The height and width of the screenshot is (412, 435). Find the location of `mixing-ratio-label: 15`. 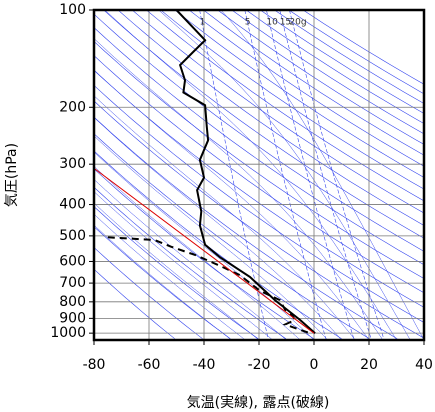

mixing-ratio-label: 15 is located at coordinates (285, 23).